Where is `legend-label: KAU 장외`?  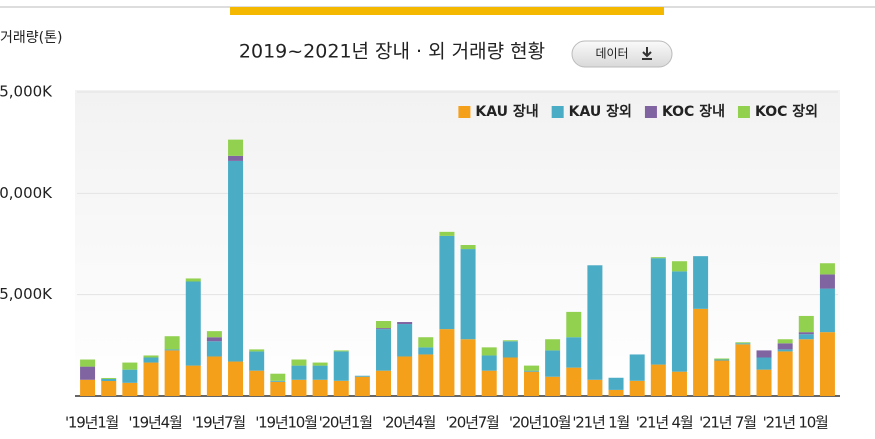
legend-label: KAU 장외 is located at coordinates (600, 111).